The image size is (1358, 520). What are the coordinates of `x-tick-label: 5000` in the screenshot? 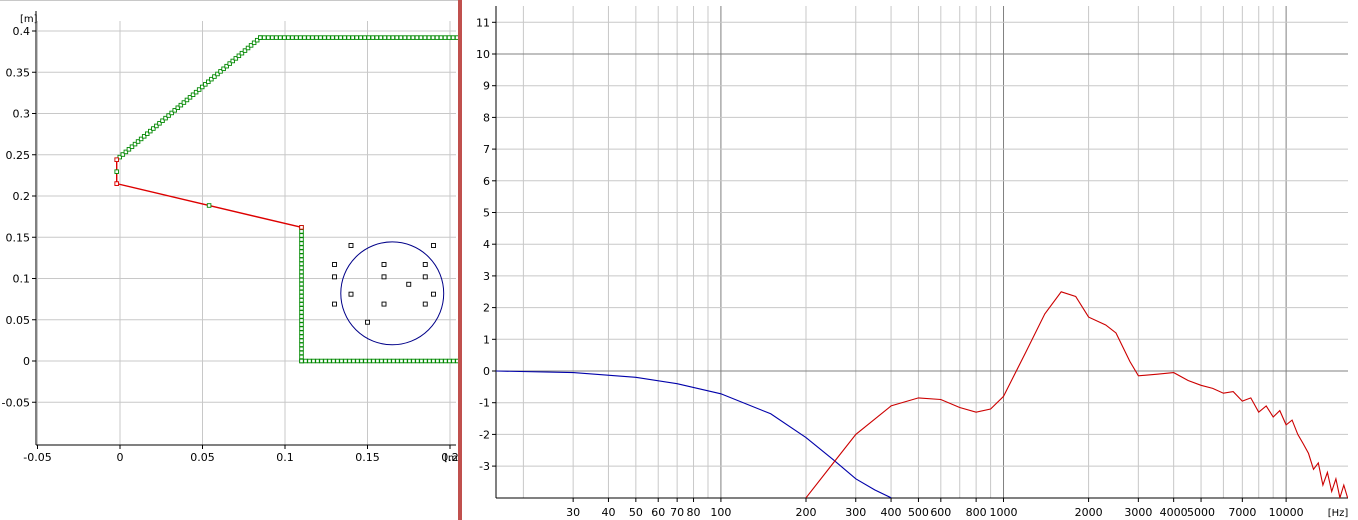 It's located at (1201, 512).